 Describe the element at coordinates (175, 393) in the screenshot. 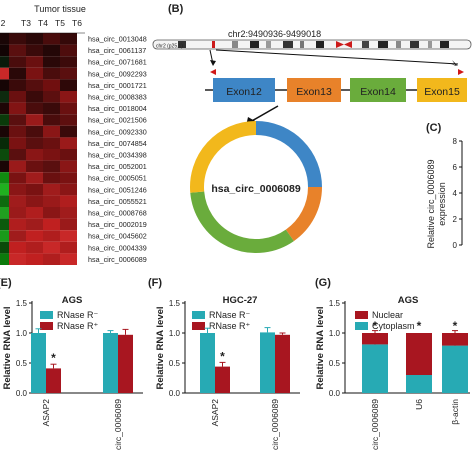

I see `y-tick-label: 0.0` at that location.